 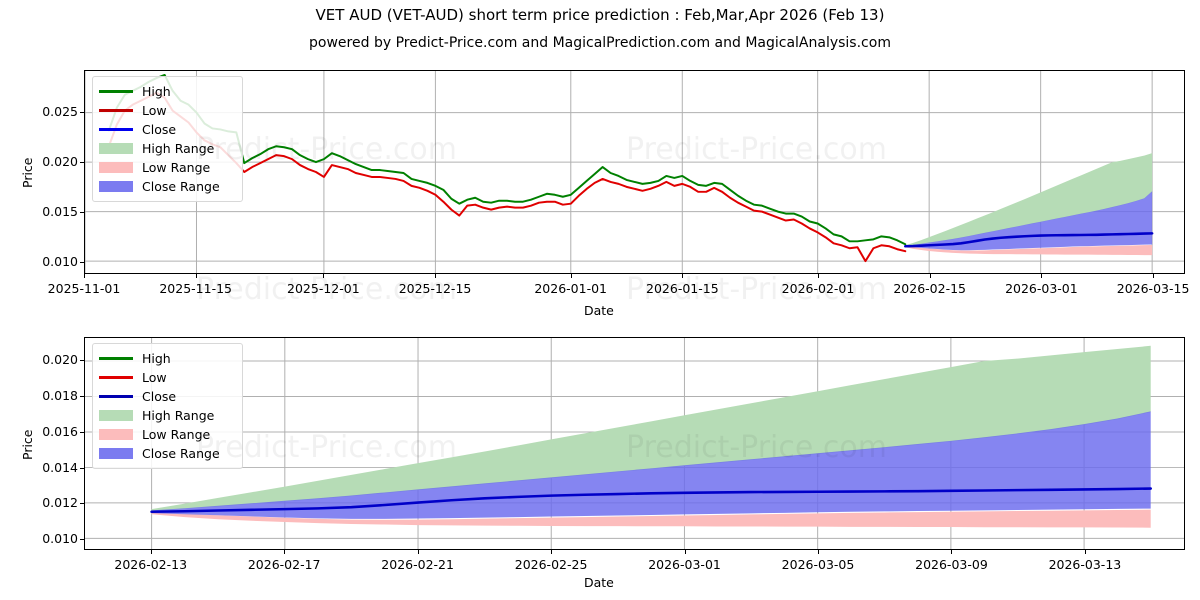 I want to click on y-tick-label: 0.012, so click(x=60, y=503).